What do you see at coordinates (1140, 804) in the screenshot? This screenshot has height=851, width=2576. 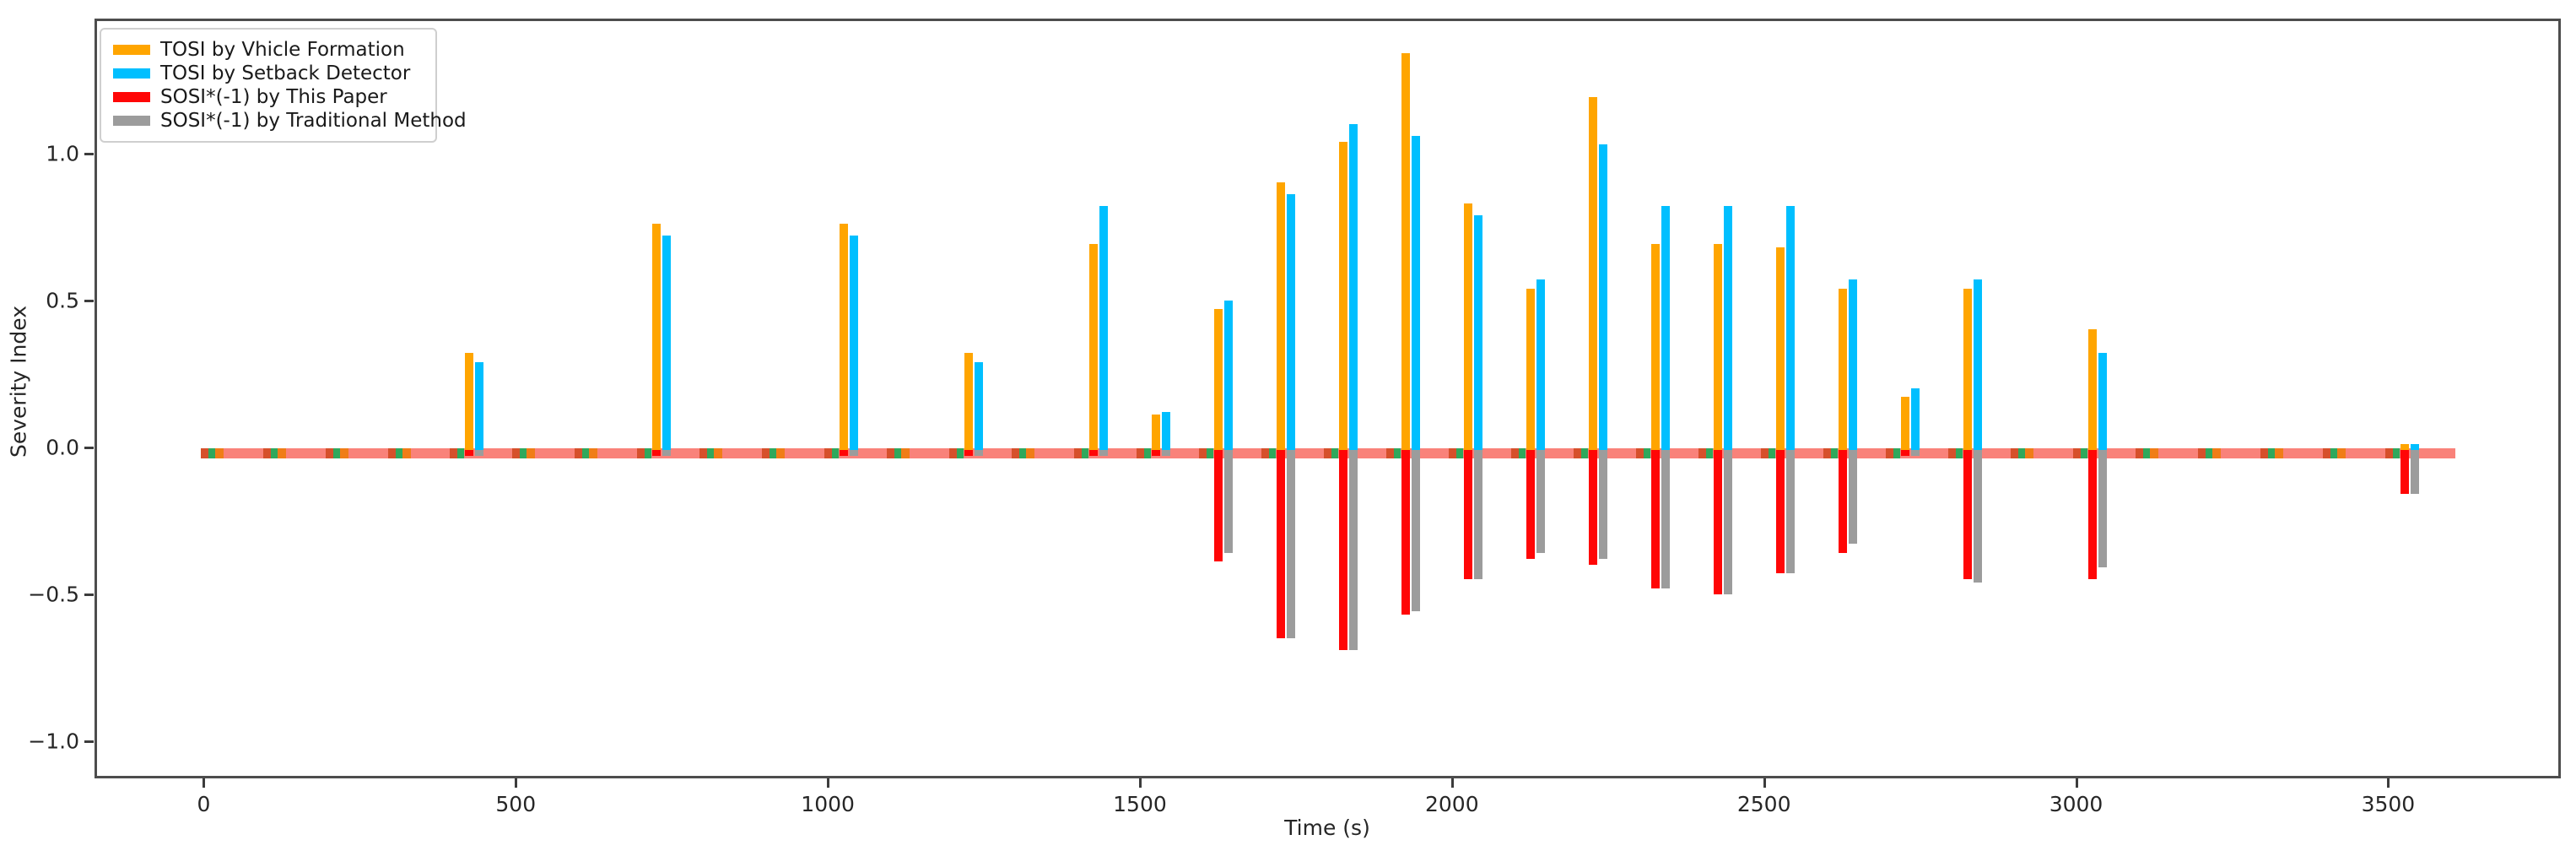 I see `x-tick-label: 1500` at bounding box center [1140, 804].